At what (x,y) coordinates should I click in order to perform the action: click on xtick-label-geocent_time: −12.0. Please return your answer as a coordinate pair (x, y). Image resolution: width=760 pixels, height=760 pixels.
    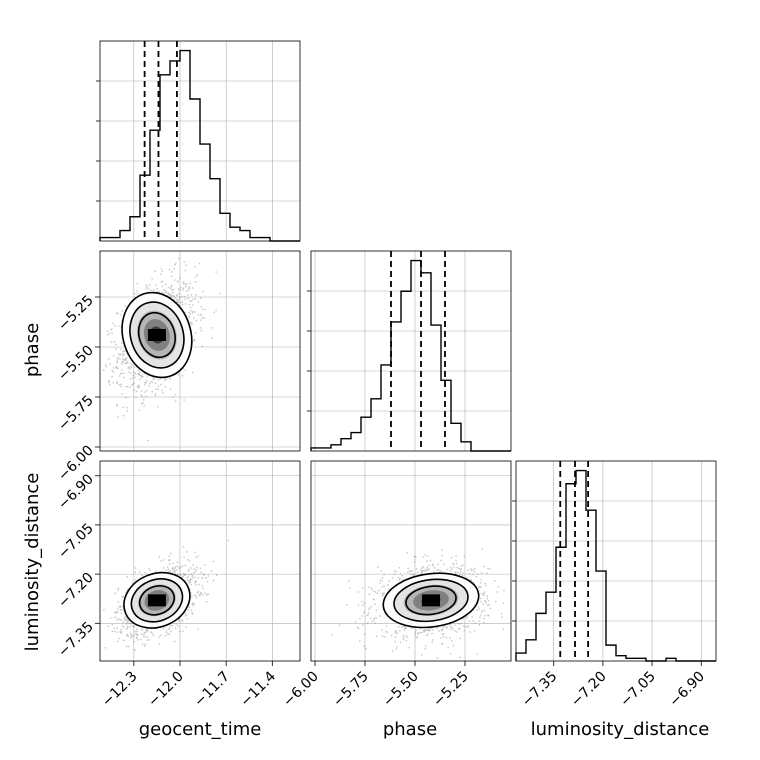
    Looking at the image, I should click on (166, 690).